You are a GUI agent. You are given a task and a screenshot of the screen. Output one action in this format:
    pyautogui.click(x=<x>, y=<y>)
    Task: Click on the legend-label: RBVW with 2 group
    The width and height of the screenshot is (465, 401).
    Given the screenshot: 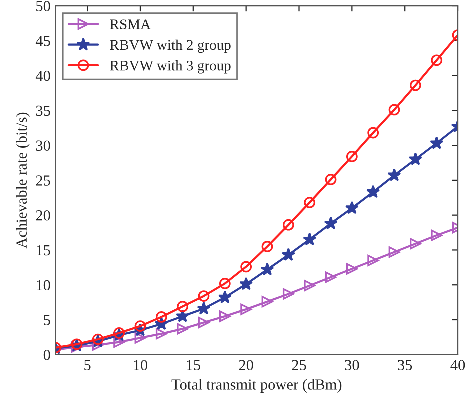 What is the action you would take?
    pyautogui.click(x=170, y=47)
    